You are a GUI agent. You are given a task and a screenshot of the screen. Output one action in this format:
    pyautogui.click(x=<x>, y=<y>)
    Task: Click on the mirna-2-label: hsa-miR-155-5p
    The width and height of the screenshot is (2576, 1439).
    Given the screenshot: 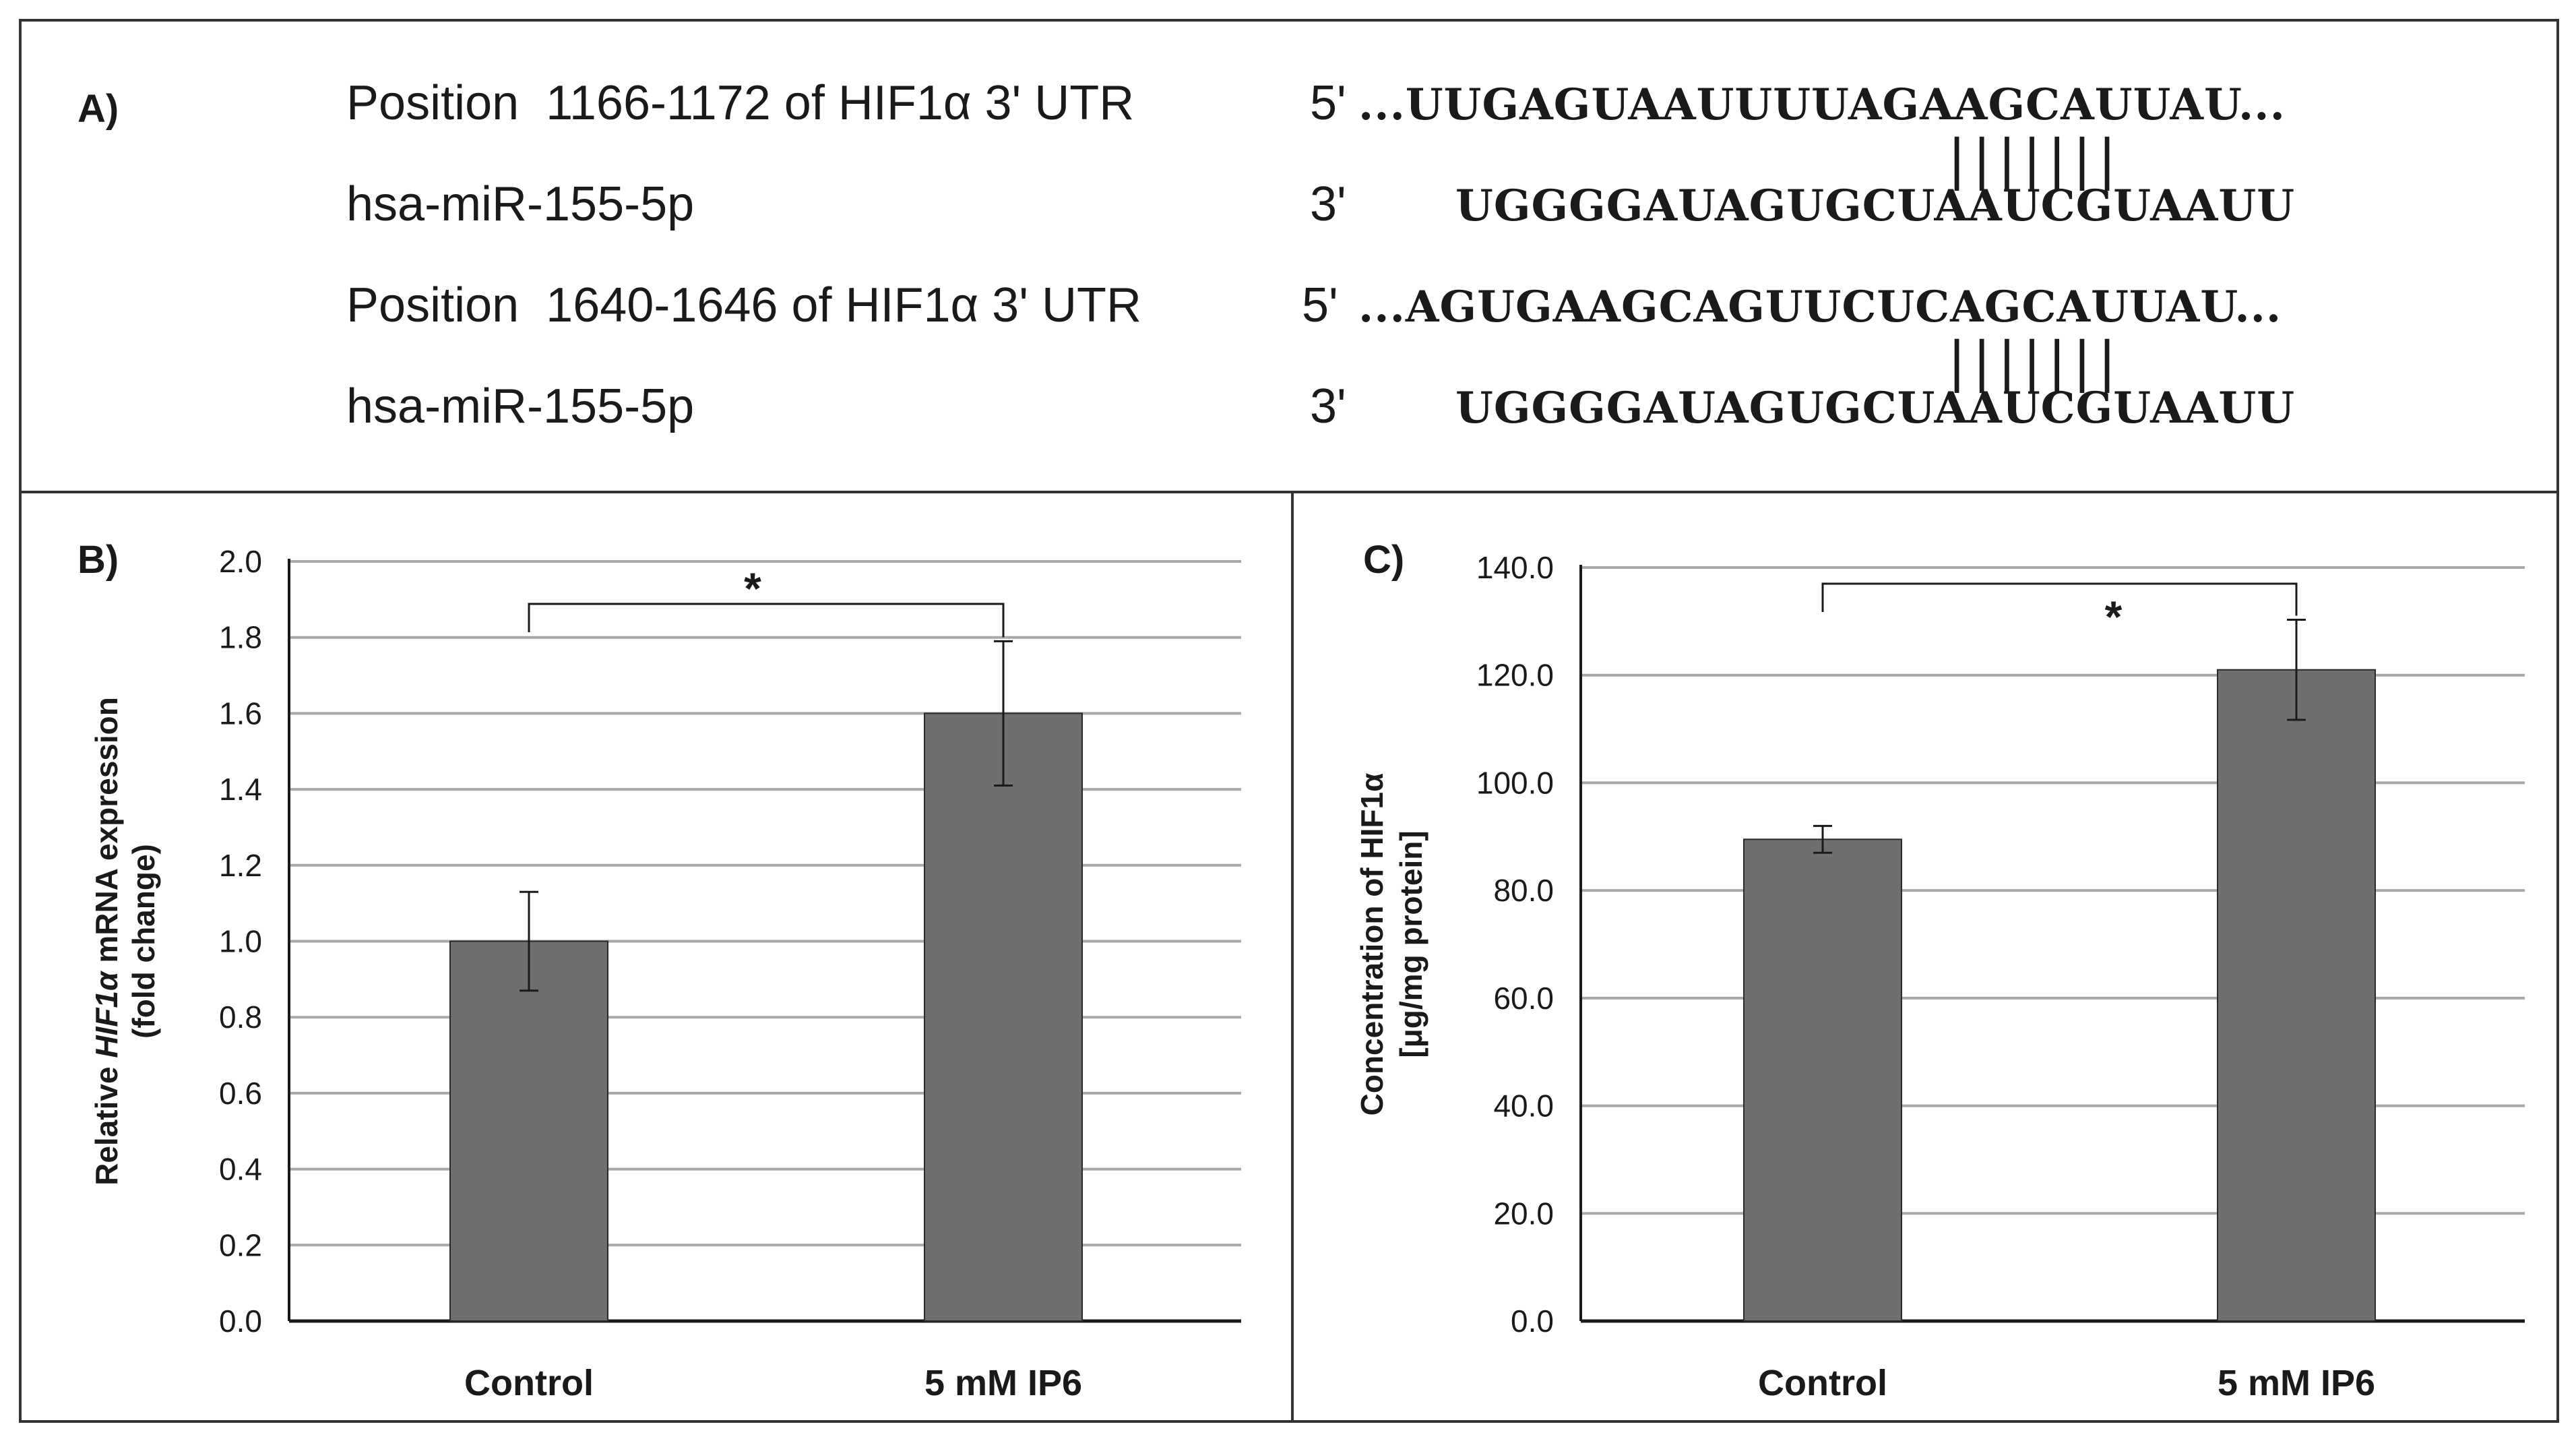 What is the action you would take?
    pyautogui.click(x=520, y=406)
    